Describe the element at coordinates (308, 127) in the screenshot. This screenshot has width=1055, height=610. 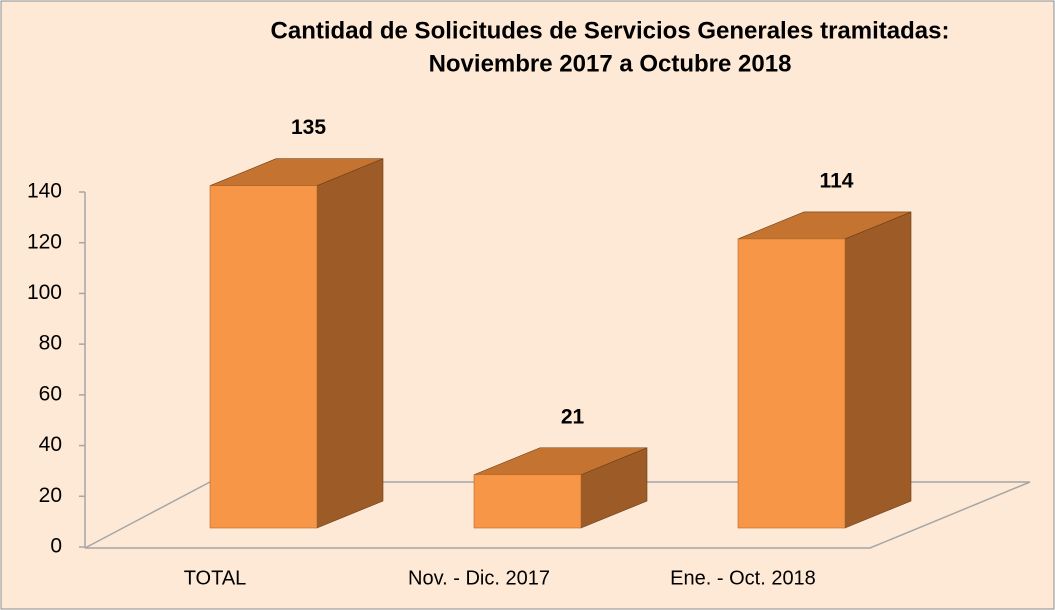
I see `data-label: 135` at that location.